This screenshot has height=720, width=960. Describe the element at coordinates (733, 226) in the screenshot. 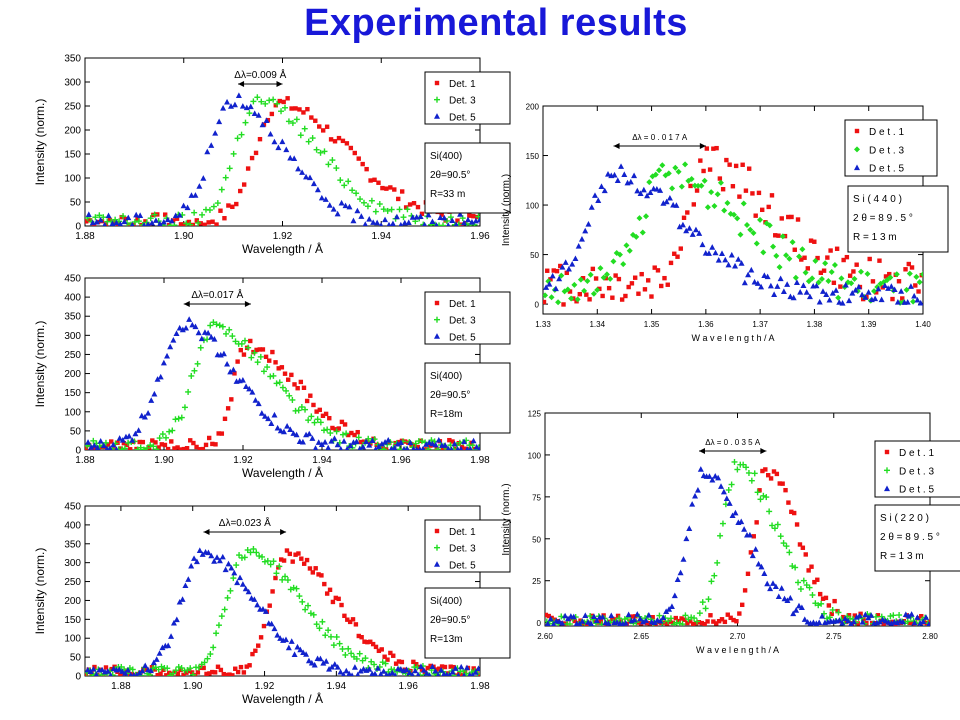

I see `plot-area` at that location.